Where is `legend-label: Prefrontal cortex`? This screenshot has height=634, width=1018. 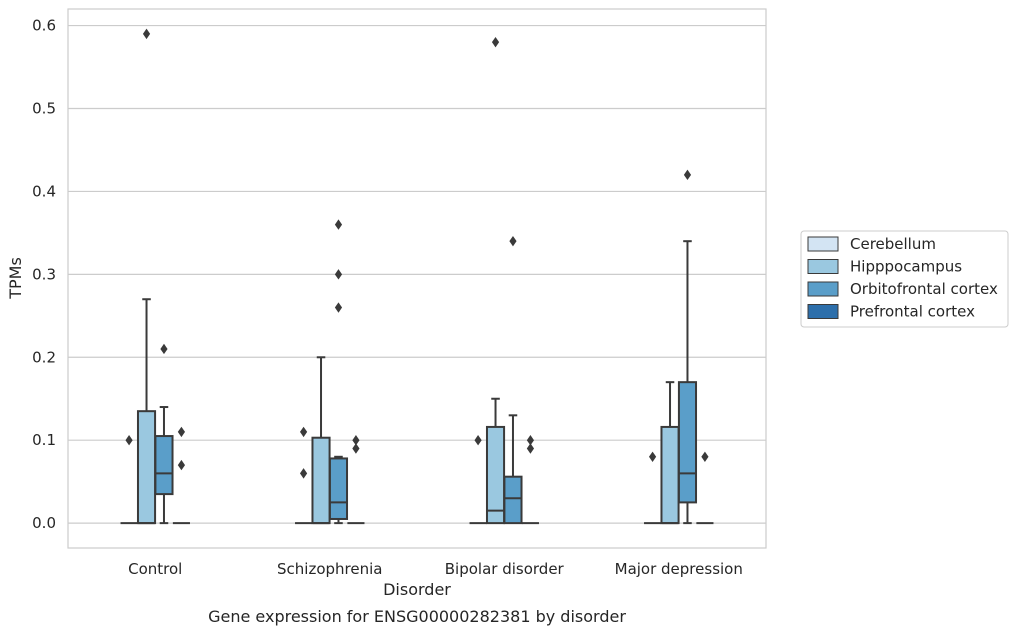 legend-label: Prefrontal cortex is located at coordinates (912, 312).